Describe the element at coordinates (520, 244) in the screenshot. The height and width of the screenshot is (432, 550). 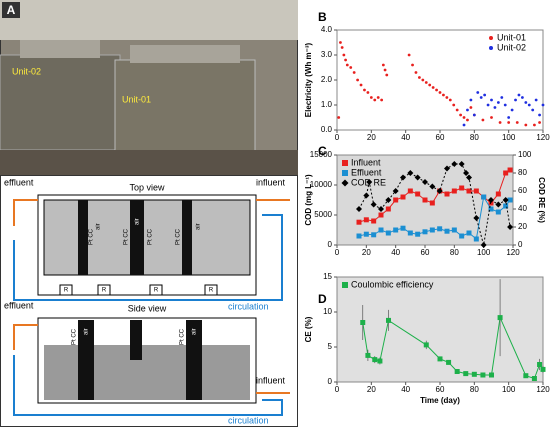
I see `y2-tick-label: 0` at that location.